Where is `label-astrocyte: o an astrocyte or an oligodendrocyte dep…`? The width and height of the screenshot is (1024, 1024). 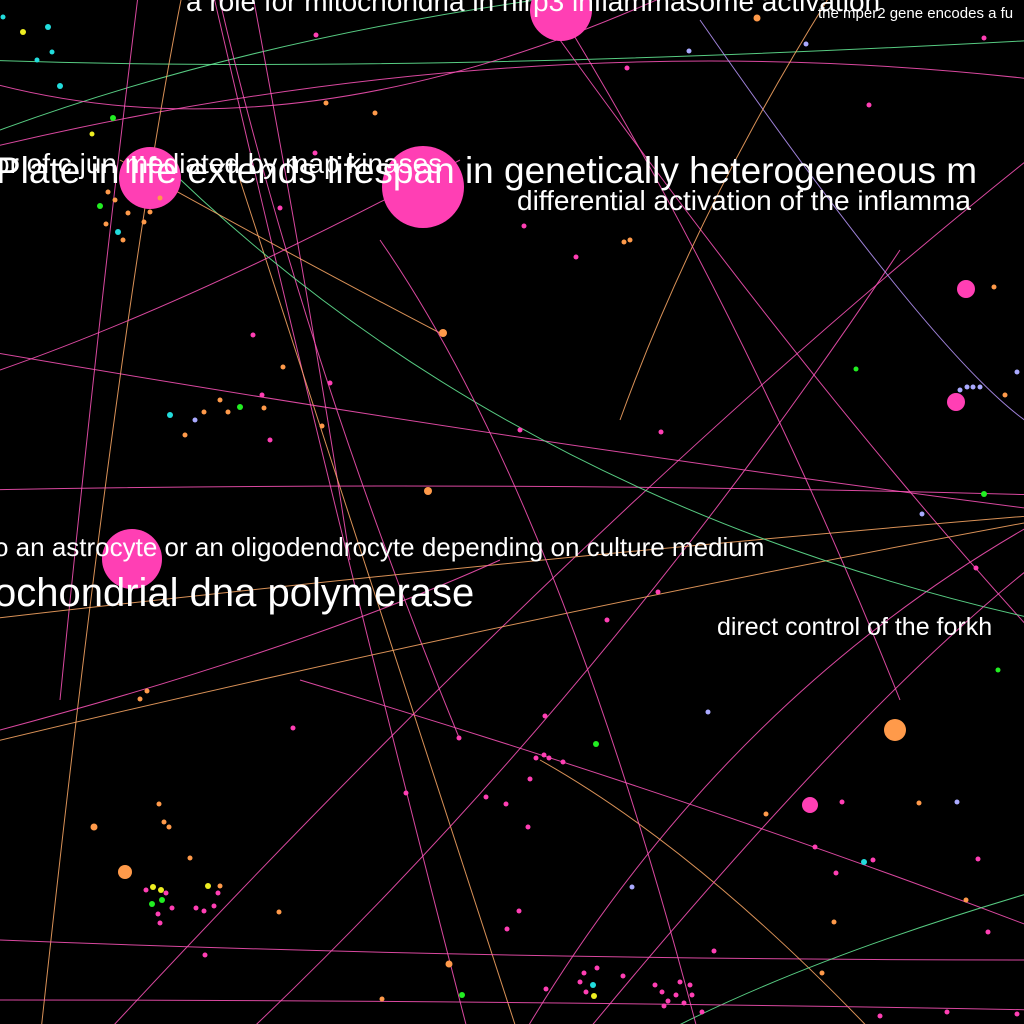
label-astrocyte: o an astrocyte or an oligodendrocyte dep… is located at coordinates (382, 547).